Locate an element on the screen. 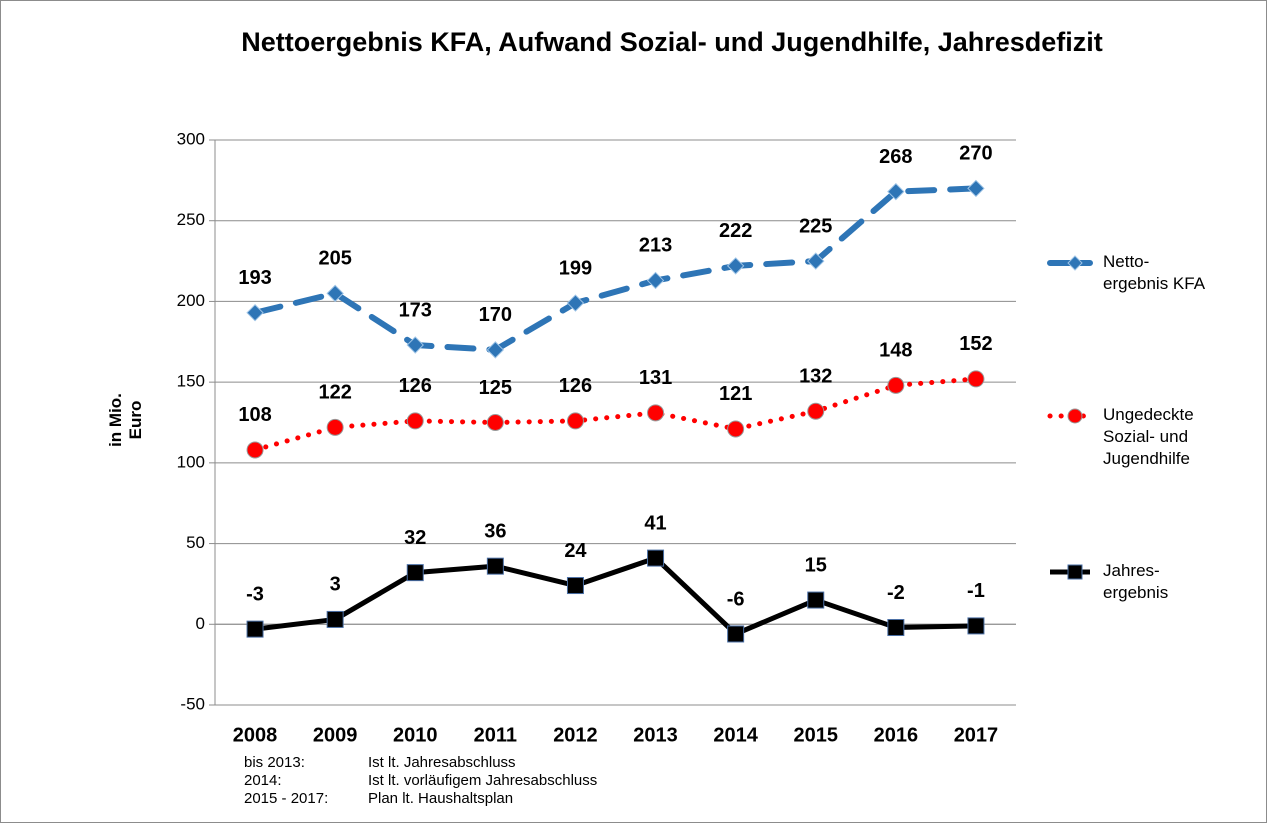  data-label: 108 is located at coordinates (254, 415).